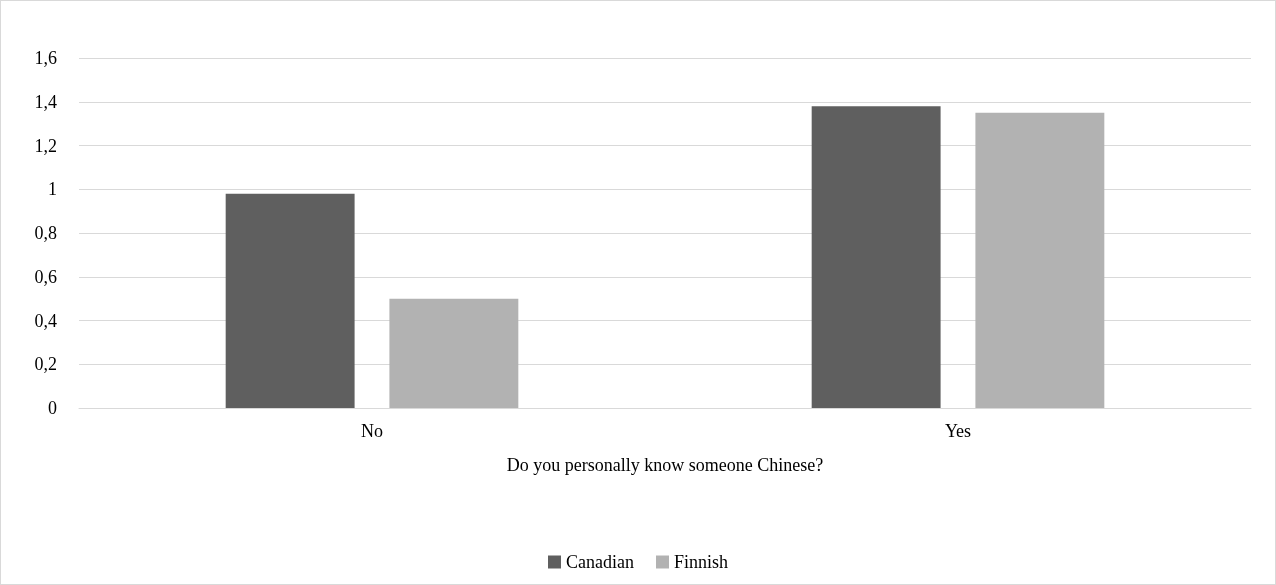 Image resolution: width=1276 pixels, height=585 pixels. Describe the element at coordinates (45, 145) in the screenshot. I see `y-tick-label: 1,2` at that location.